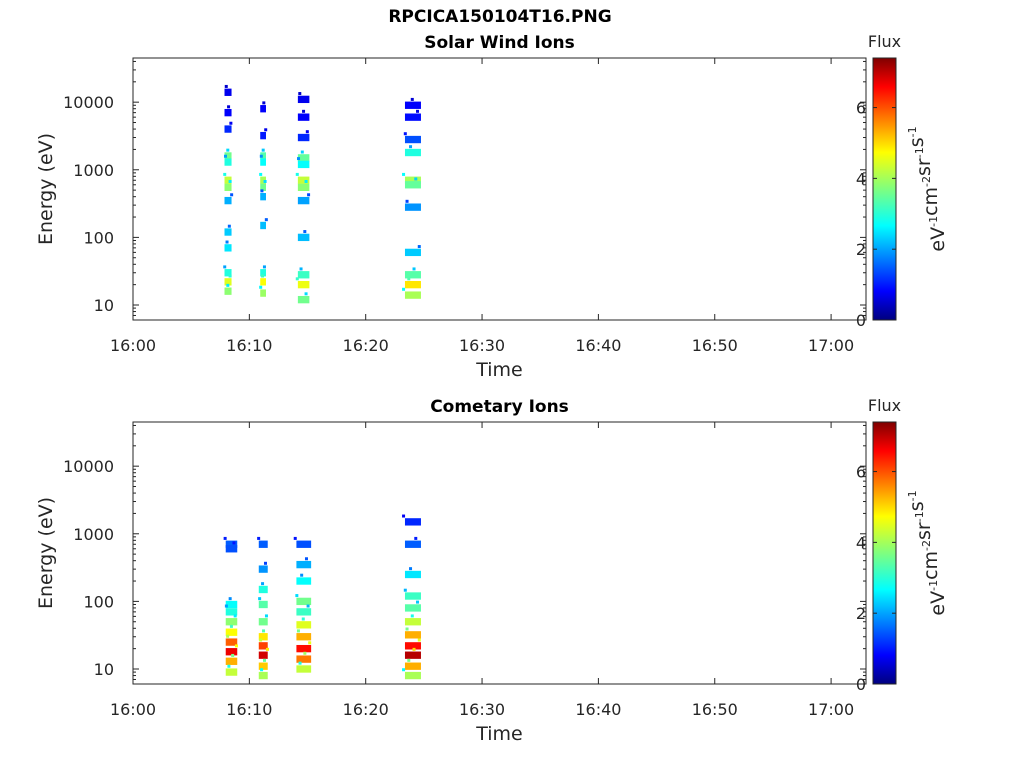 The width and height of the screenshot is (1024, 768). I want to click on panel-title: Solar Wind Ions, so click(499, 43).